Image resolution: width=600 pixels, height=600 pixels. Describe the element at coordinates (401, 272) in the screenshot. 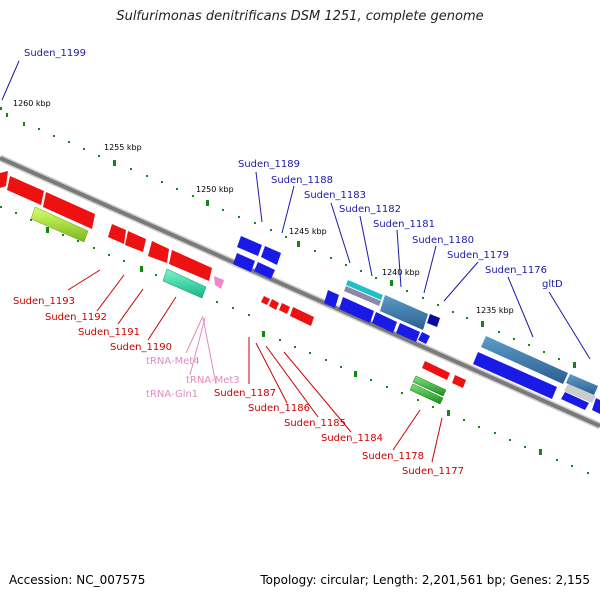

I see `scale-label: 1240 kbp` at that location.